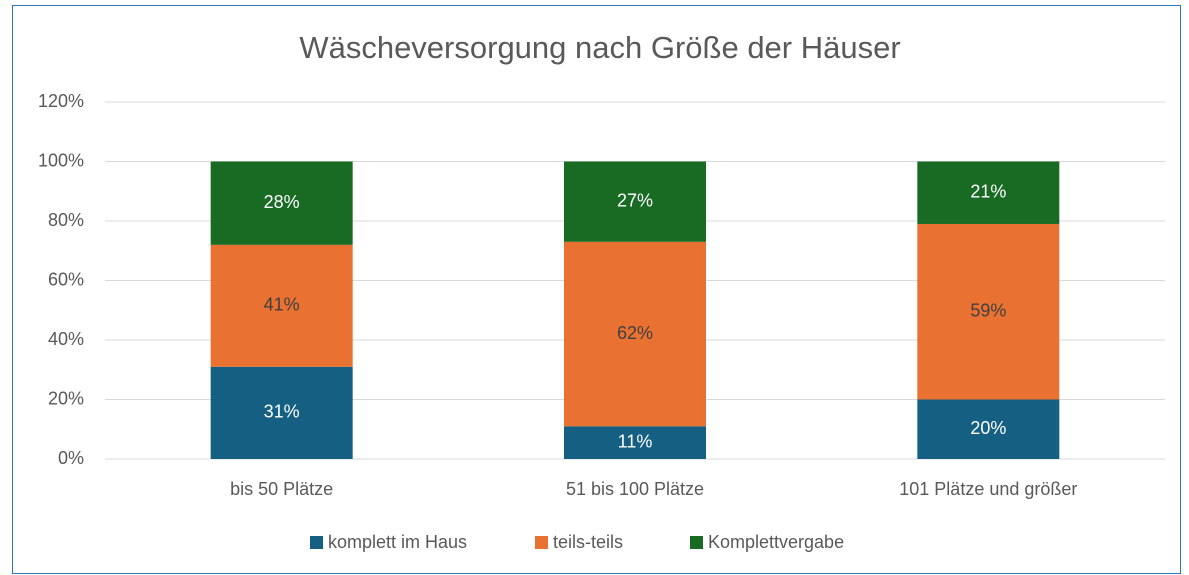 This screenshot has width=1189, height=575. I want to click on data-label: 27%, so click(635, 200).